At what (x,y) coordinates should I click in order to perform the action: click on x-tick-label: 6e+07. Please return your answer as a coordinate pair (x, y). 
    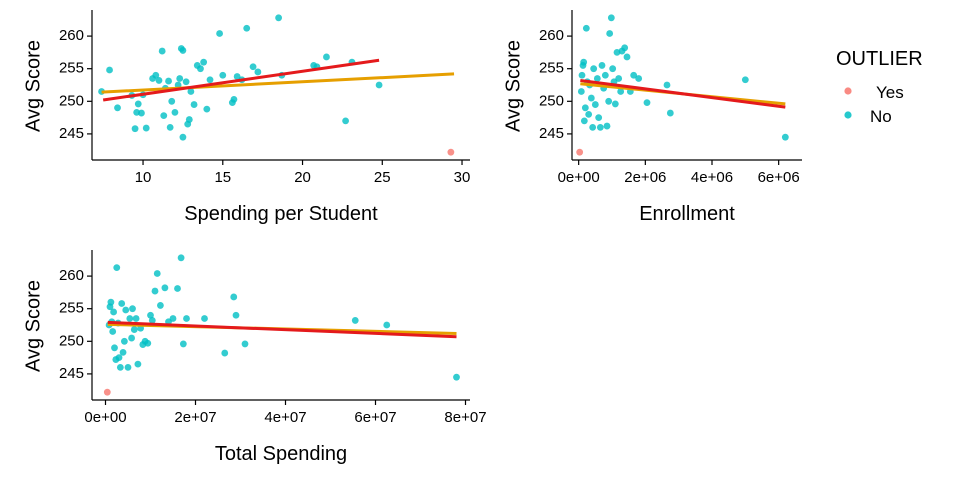
    Looking at the image, I should click on (375, 417).